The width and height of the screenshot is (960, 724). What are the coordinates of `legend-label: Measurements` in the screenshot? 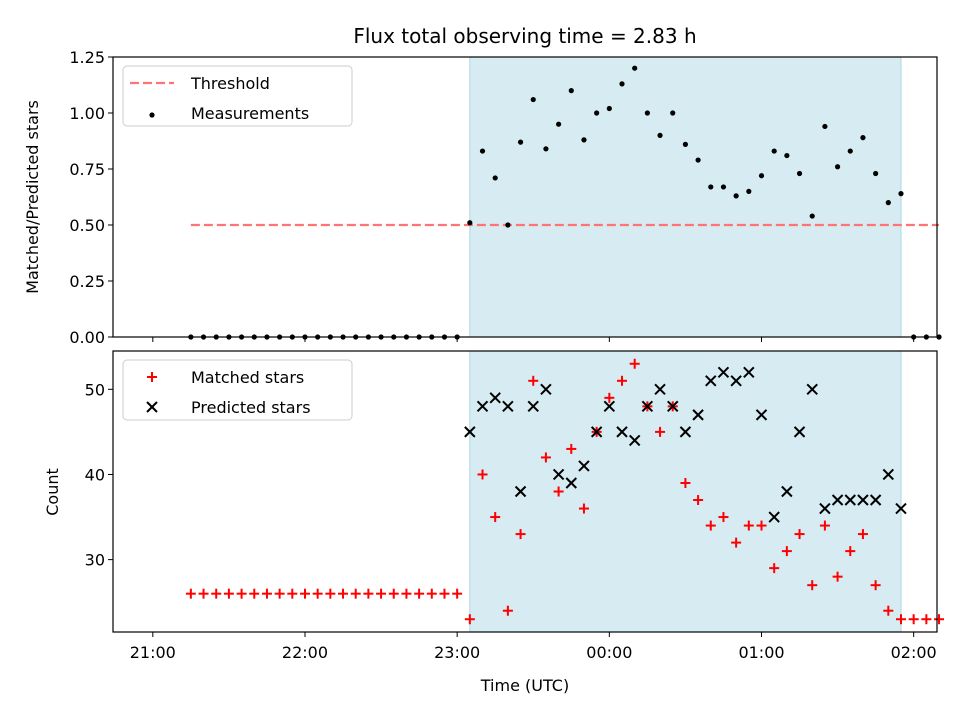 It's located at (250, 113).